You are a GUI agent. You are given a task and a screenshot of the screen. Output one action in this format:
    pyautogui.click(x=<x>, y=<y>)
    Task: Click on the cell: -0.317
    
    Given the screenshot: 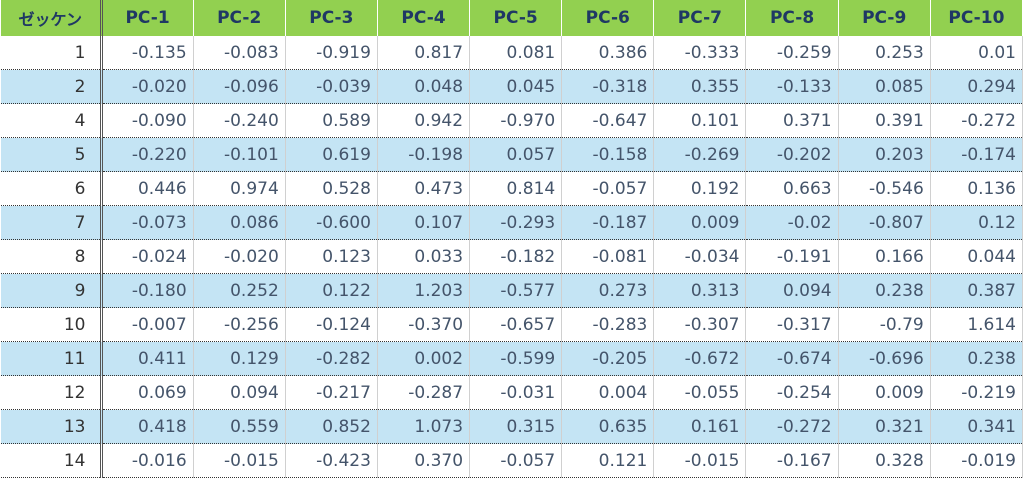 What is the action you would take?
    pyautogui.click(x=792, y=324)
    